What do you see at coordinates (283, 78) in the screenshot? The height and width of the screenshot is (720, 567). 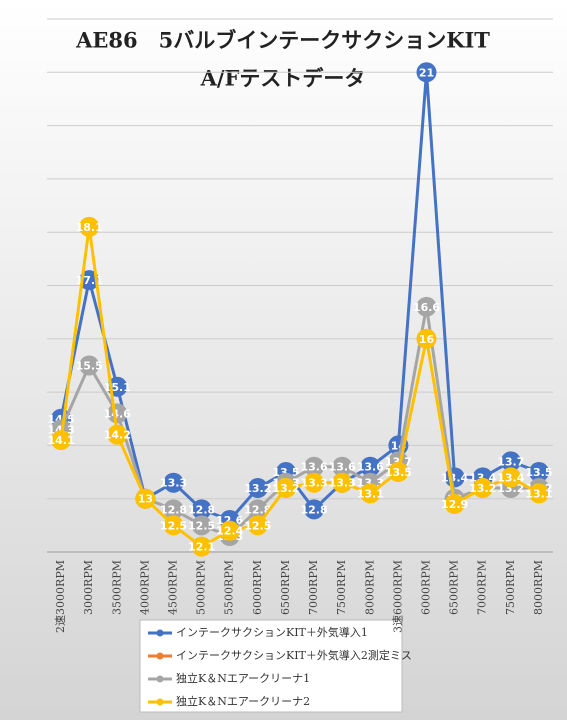 I see `chart-subtitle: A/Fテストデータ` at bounding box center [283, 78].